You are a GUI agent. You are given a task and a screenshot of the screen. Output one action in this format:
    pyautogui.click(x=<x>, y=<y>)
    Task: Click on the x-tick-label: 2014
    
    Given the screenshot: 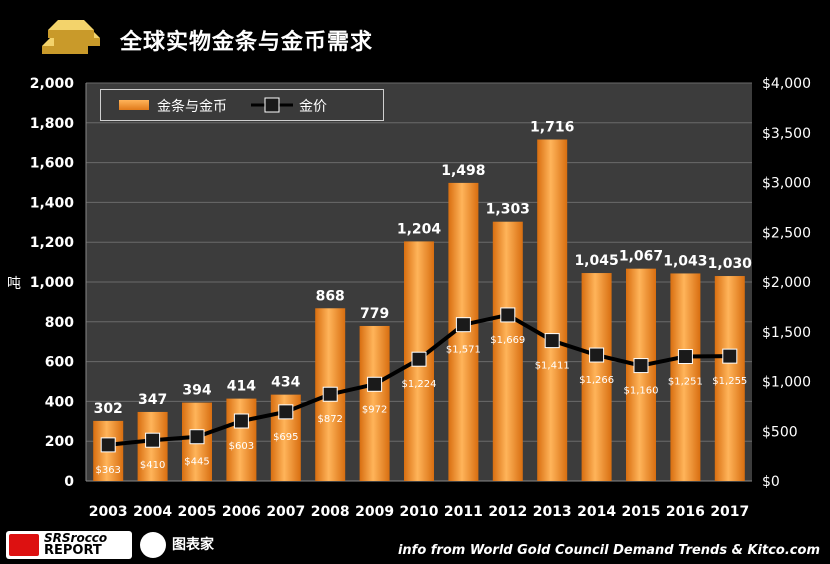 What is the action you would take?
    pyautogui.click(x=596, y=512)
    